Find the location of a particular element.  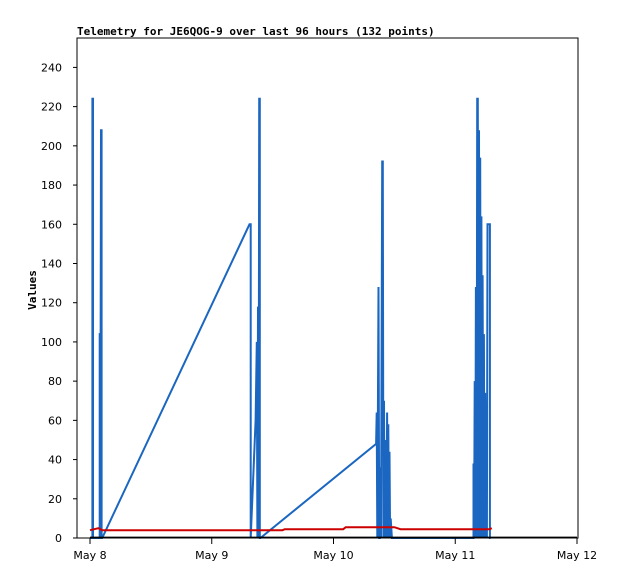

y-tick-label: 180 is located at coordinates (51, 185).